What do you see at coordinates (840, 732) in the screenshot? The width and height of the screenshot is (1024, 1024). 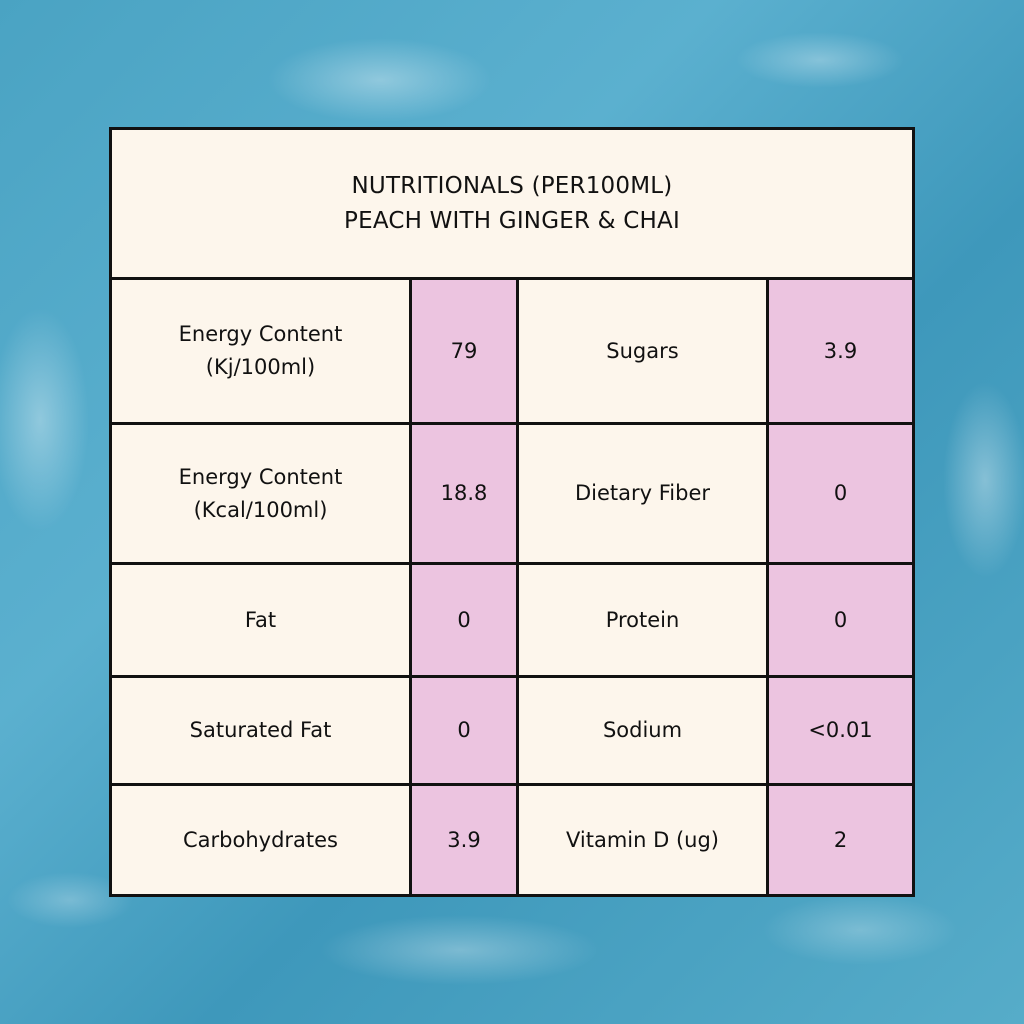 I see `table-value-cell: <0.01` at bounding box center [840, 732].